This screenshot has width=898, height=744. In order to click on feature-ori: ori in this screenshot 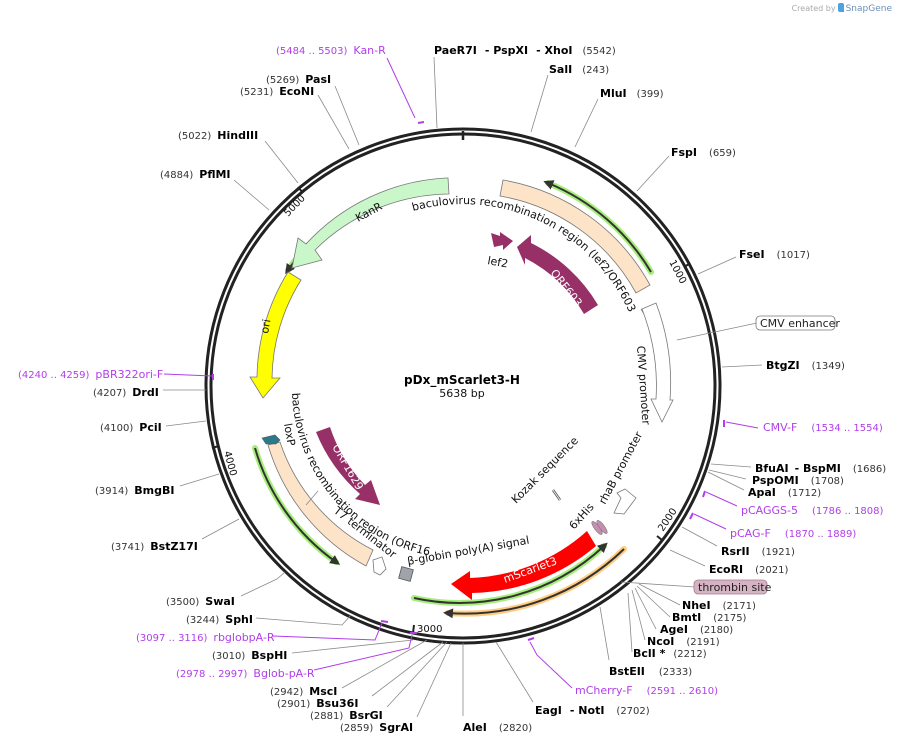, I will do `click(275, 335)`.